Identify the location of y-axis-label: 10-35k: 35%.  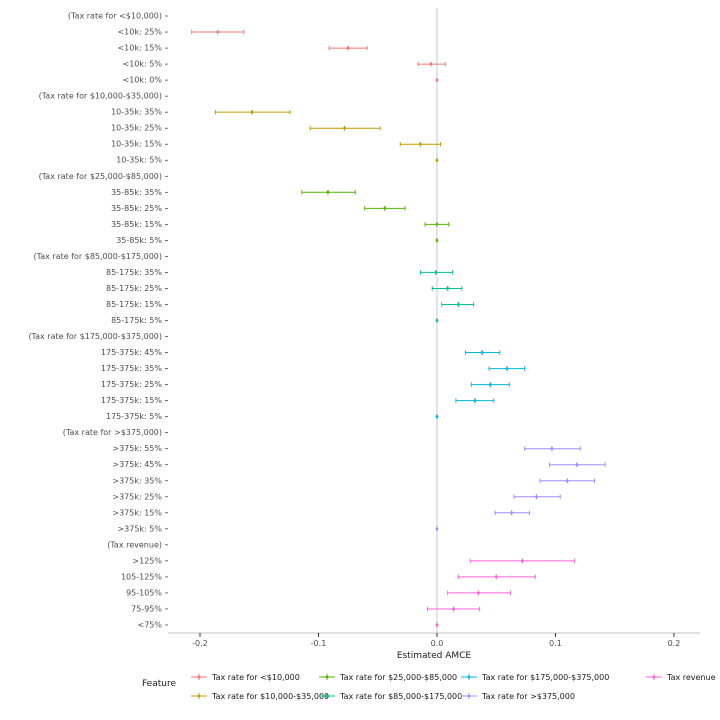
(136, 112).